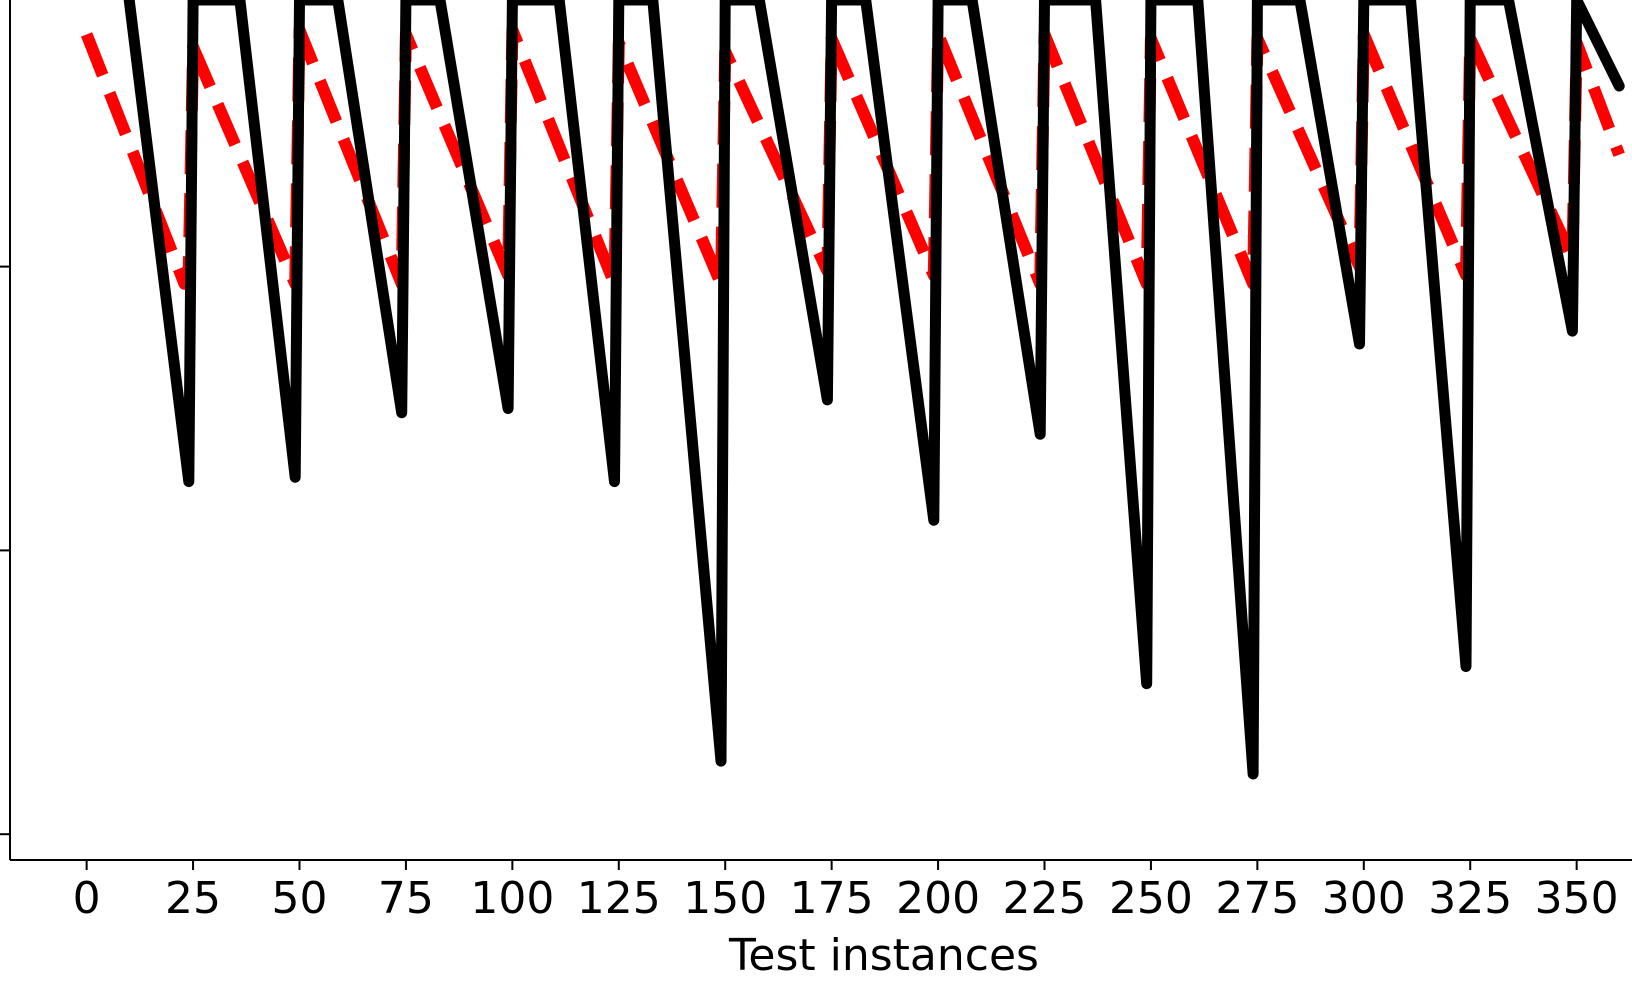  Describe the element at coordinates (87, 898) in the screenshot. I see `x-tick-label: 0` at that location.